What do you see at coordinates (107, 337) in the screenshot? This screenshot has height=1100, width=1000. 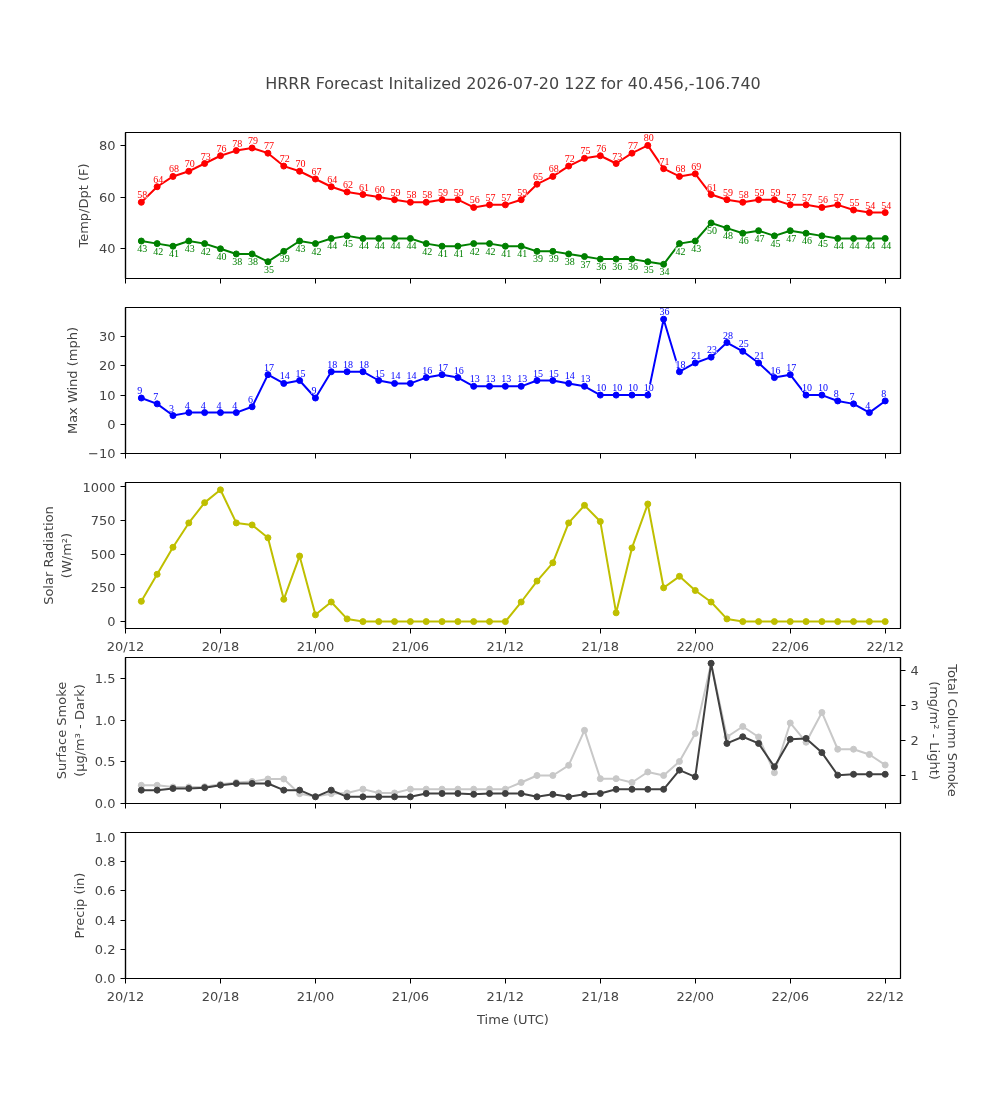 I see `y-tick-label: 30` at bounding box center [107, 337].